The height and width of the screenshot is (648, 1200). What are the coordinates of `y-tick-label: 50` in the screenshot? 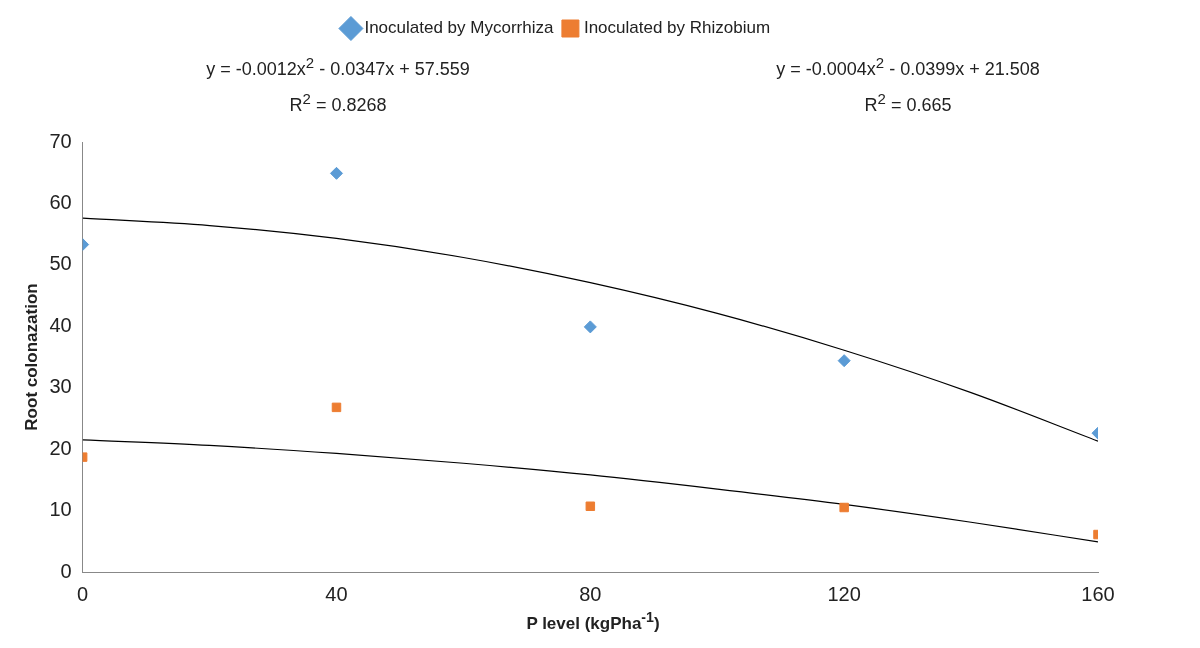 It's located at (60, 263).